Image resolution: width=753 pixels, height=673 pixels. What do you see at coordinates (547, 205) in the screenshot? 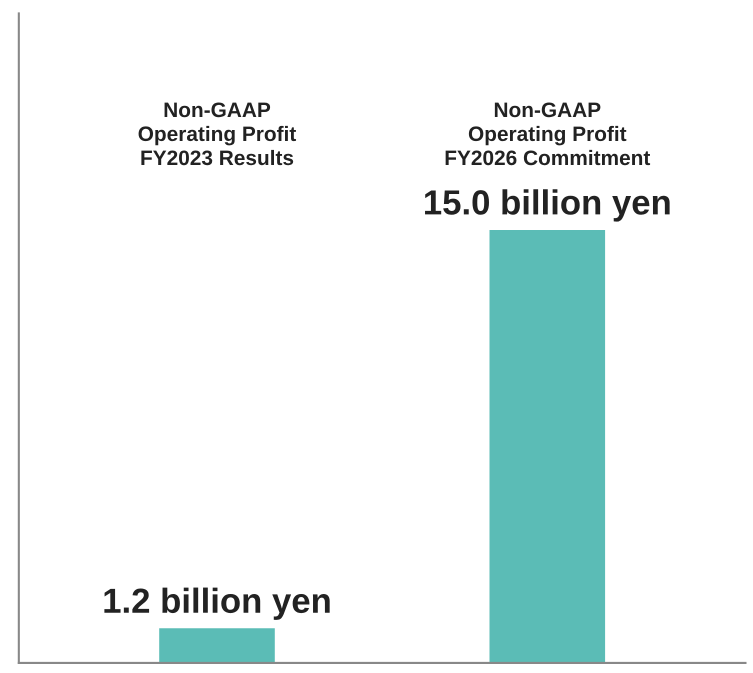
I see `data-label: 15.0 billion yen` at bounding box center [547, 205].